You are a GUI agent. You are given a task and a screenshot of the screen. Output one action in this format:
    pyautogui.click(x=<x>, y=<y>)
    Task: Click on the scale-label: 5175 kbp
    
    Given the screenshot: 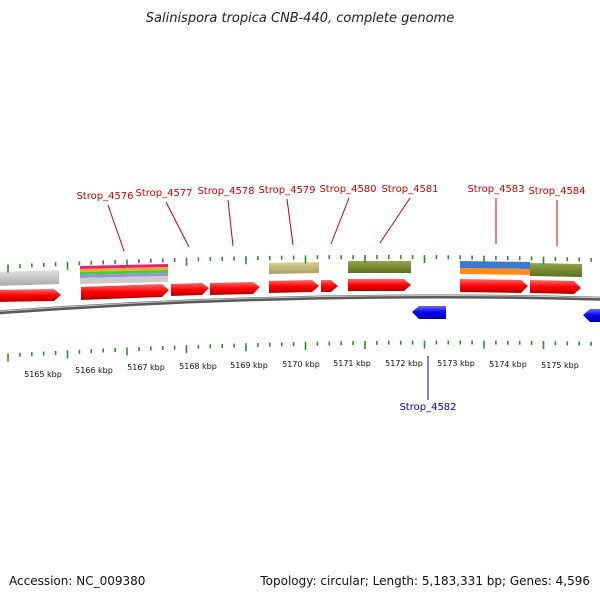 What is the action you would take?
    pyautogui.click(x=560, y=365)
    